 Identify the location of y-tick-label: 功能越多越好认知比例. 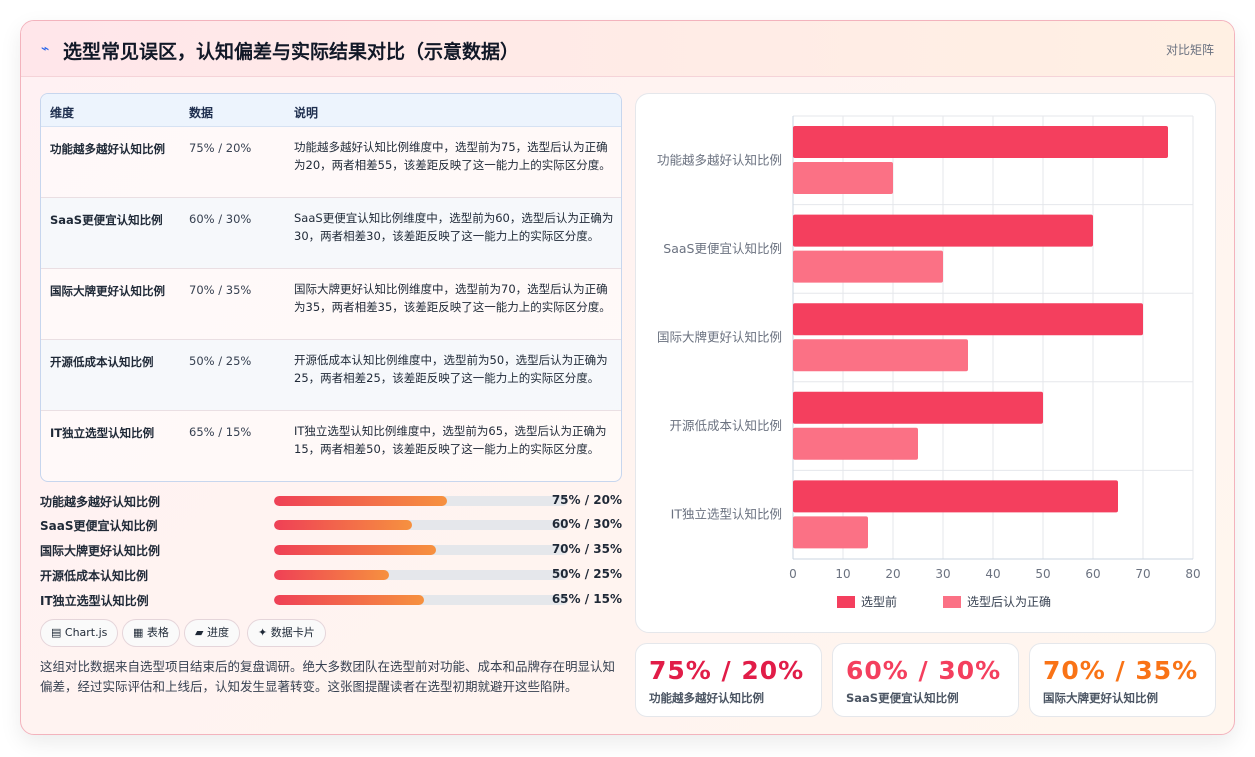
(719, 159).